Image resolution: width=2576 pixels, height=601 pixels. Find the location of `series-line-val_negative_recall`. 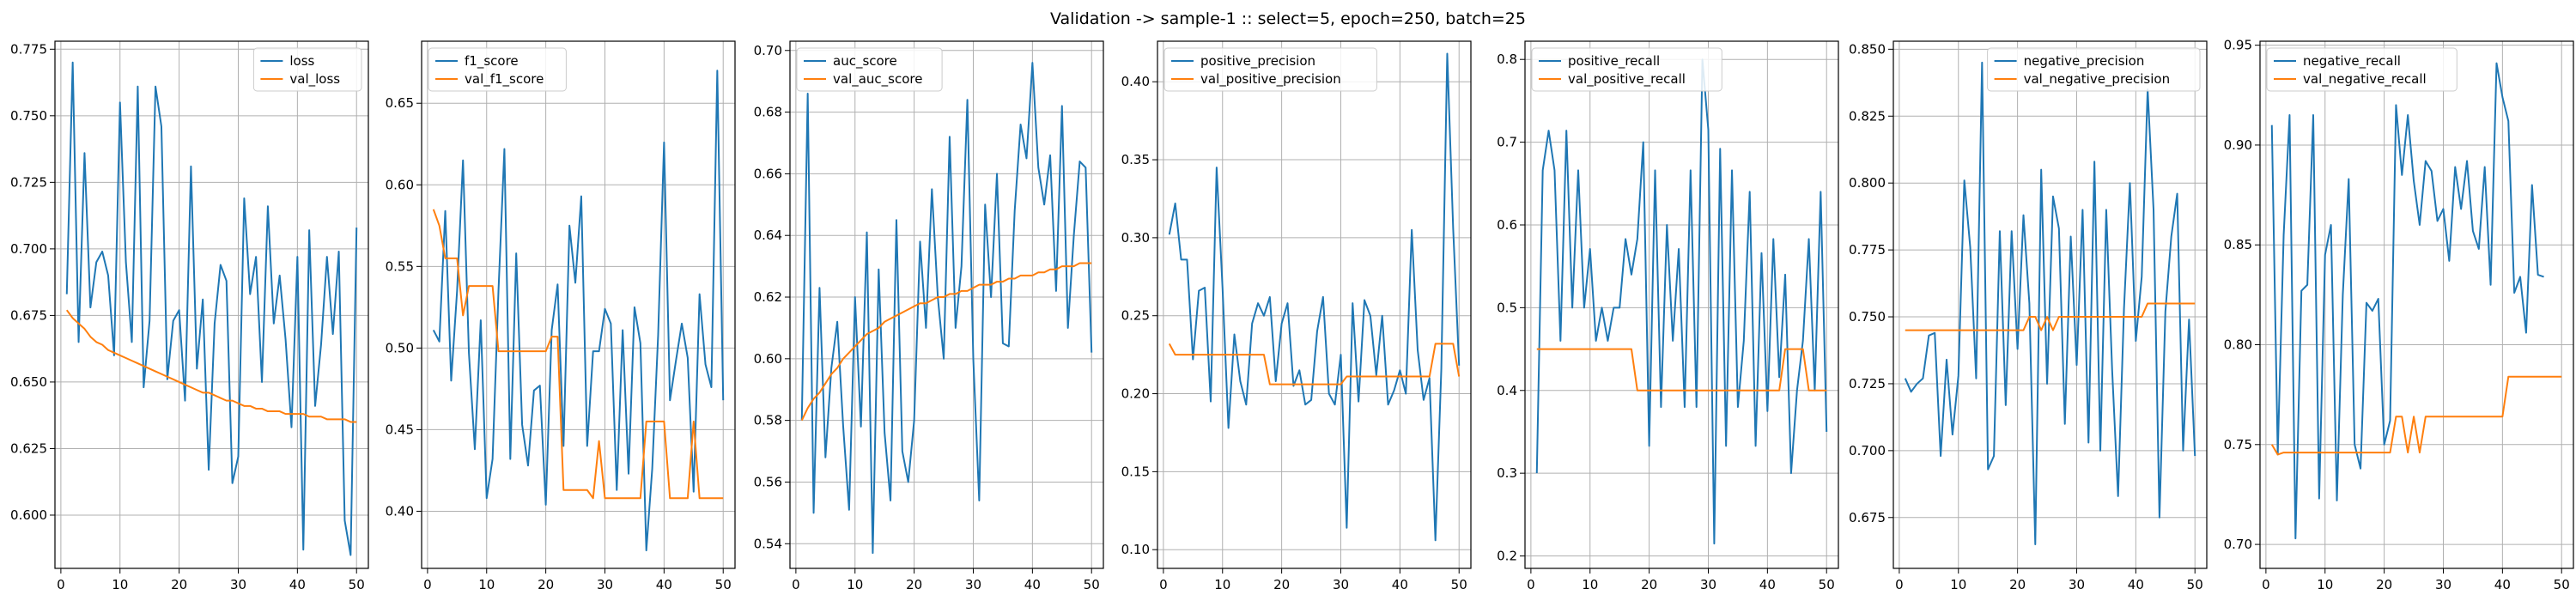

series-line-val_negative_recall is located at coordinates (2416, 415).